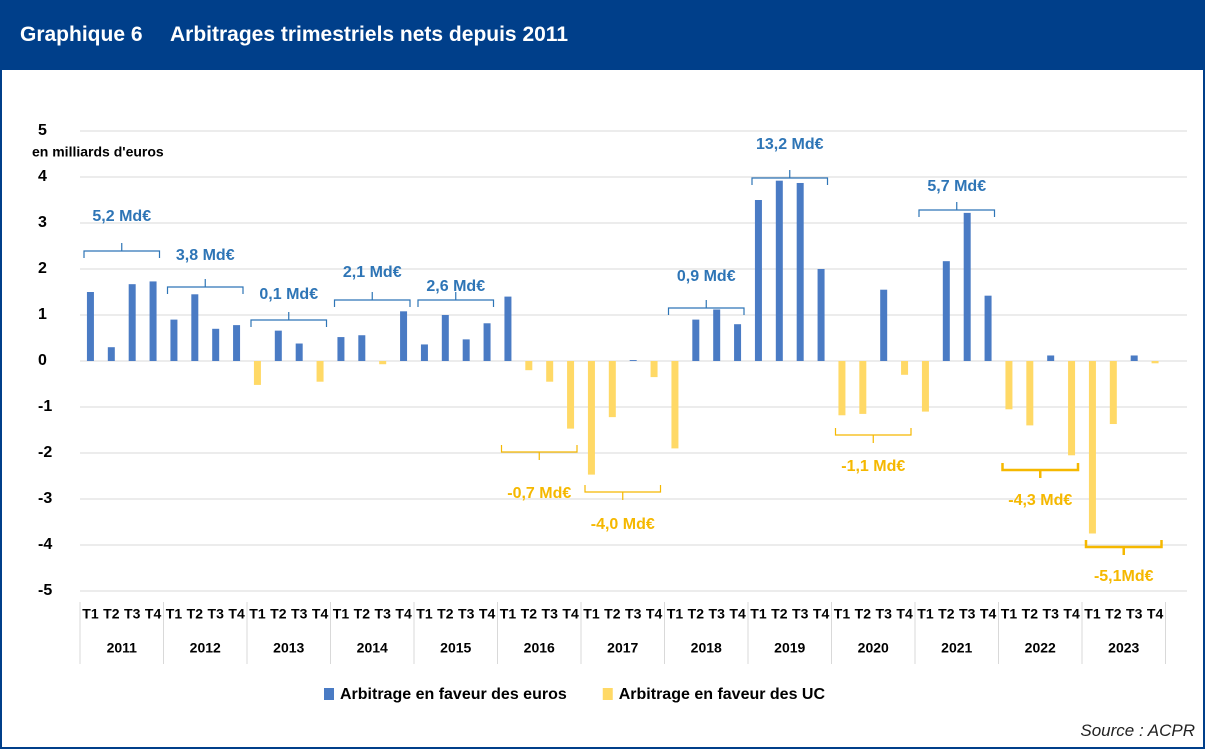  What do you see at coordinates (42, 314) in the screenshot?
I see `y-tick-label: 1` at bounding box center [42, 314].